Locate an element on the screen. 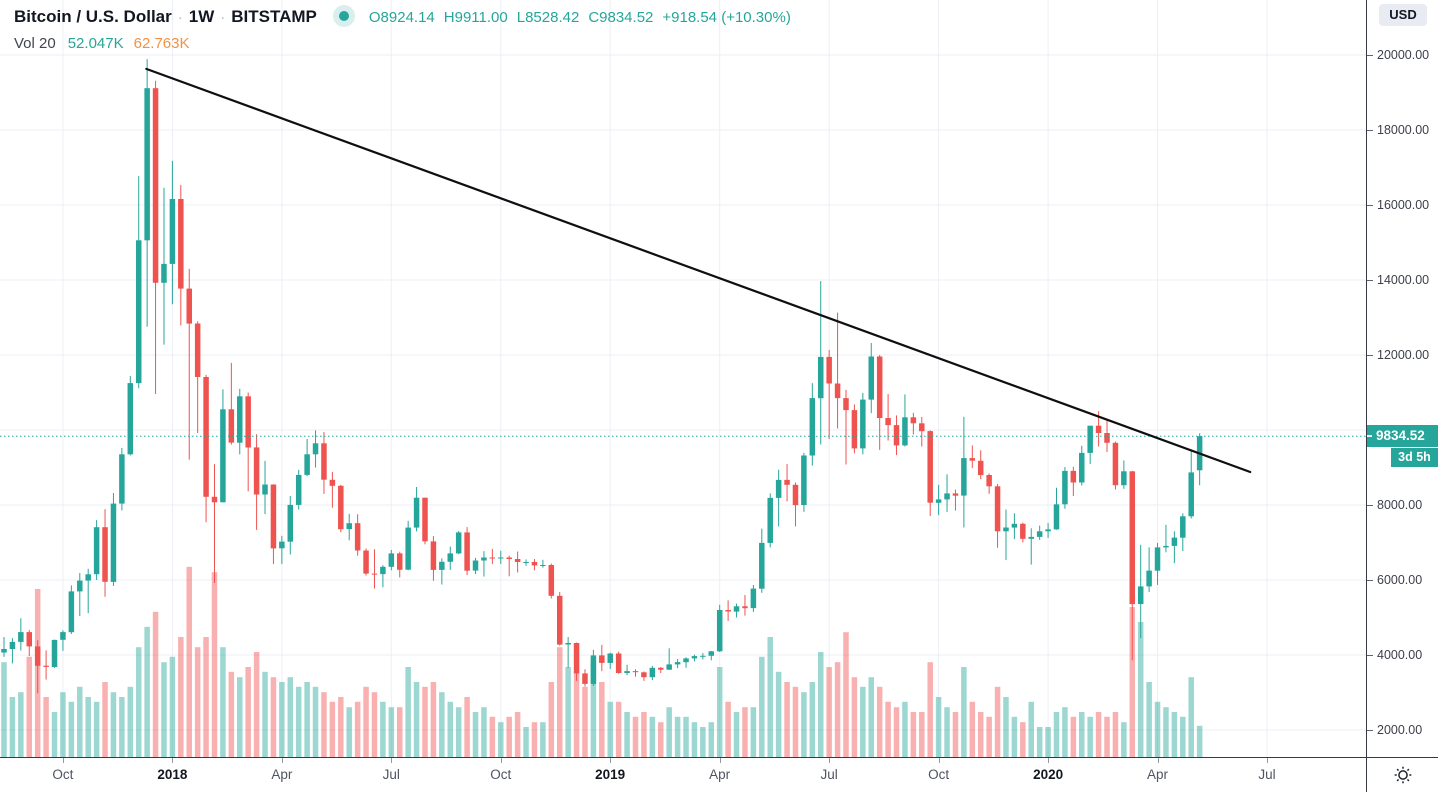 The width and height of the screenshot is (1438, 792). axis-settings-button is located at coordinates (1403, 775).